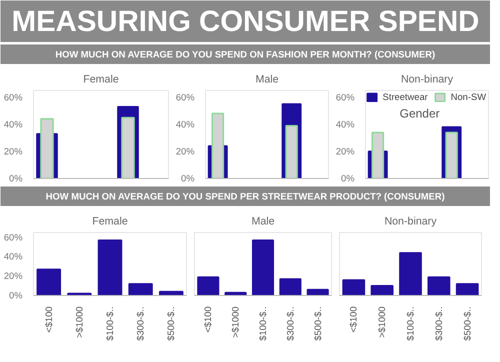  I want to click on legend-label: Streetwear, so click(405, 97).